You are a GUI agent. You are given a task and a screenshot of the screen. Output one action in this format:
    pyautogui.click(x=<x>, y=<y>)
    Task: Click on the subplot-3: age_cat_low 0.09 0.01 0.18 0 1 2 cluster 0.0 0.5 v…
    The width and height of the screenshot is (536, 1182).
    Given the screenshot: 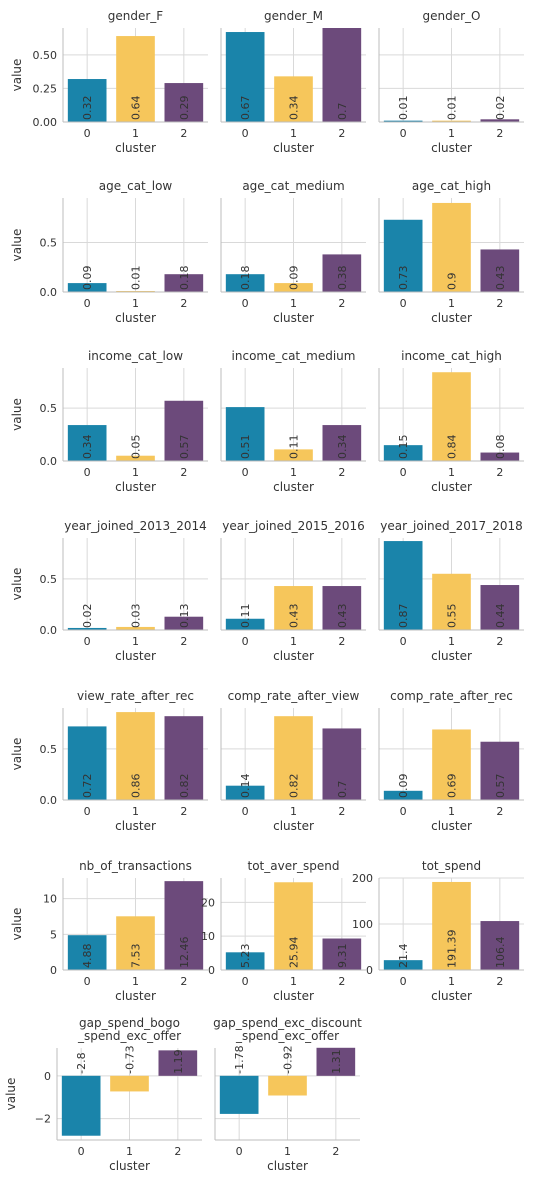 What is the action you would take?
    pyautogui.click(x=109, y=252)
    